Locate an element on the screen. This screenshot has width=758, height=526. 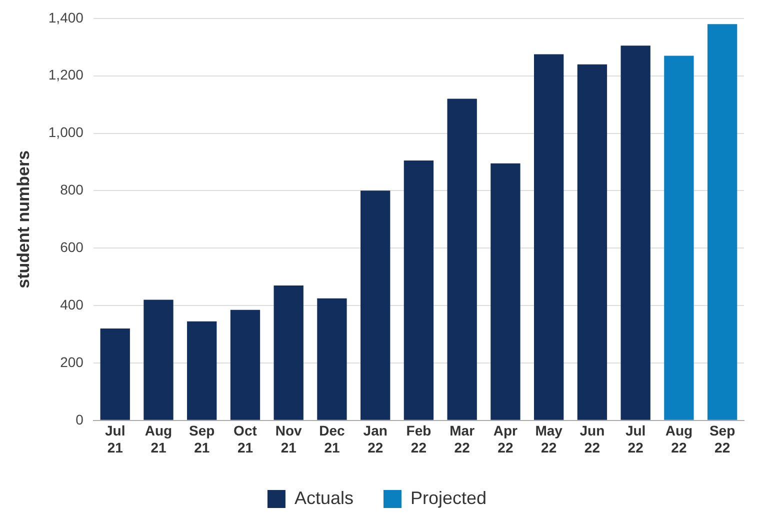
y-tick-label: 1,400 is located at coordinates (66, 17).